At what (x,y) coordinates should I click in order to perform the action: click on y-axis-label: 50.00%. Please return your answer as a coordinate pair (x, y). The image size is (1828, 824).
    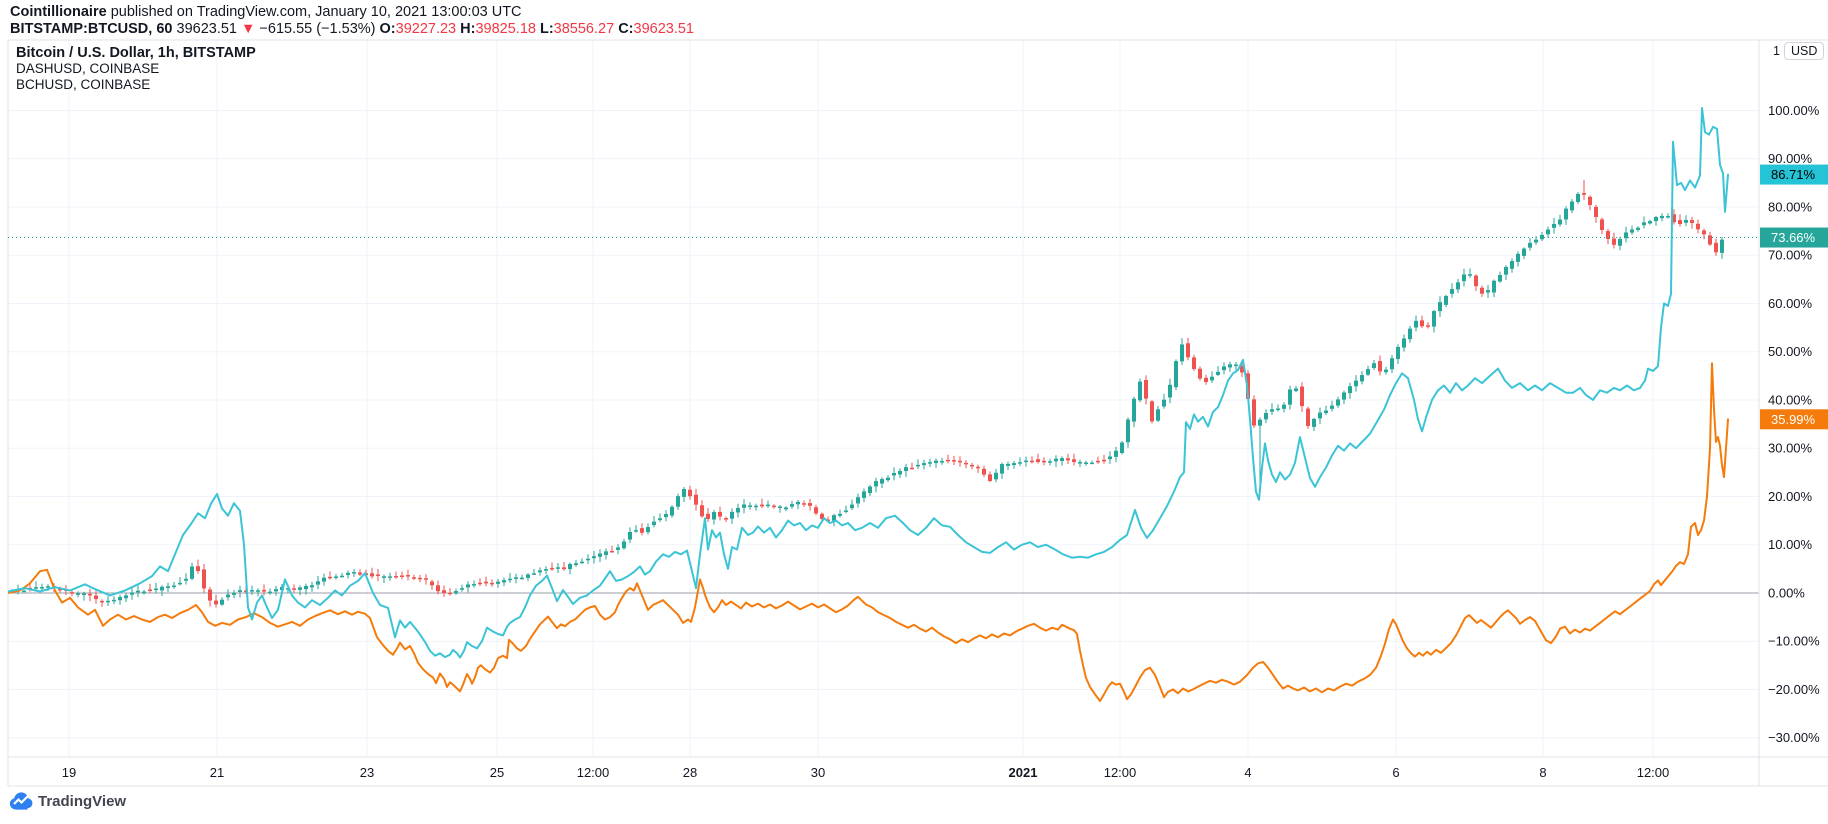
    Looking at the image, I should click on (1790, 351).